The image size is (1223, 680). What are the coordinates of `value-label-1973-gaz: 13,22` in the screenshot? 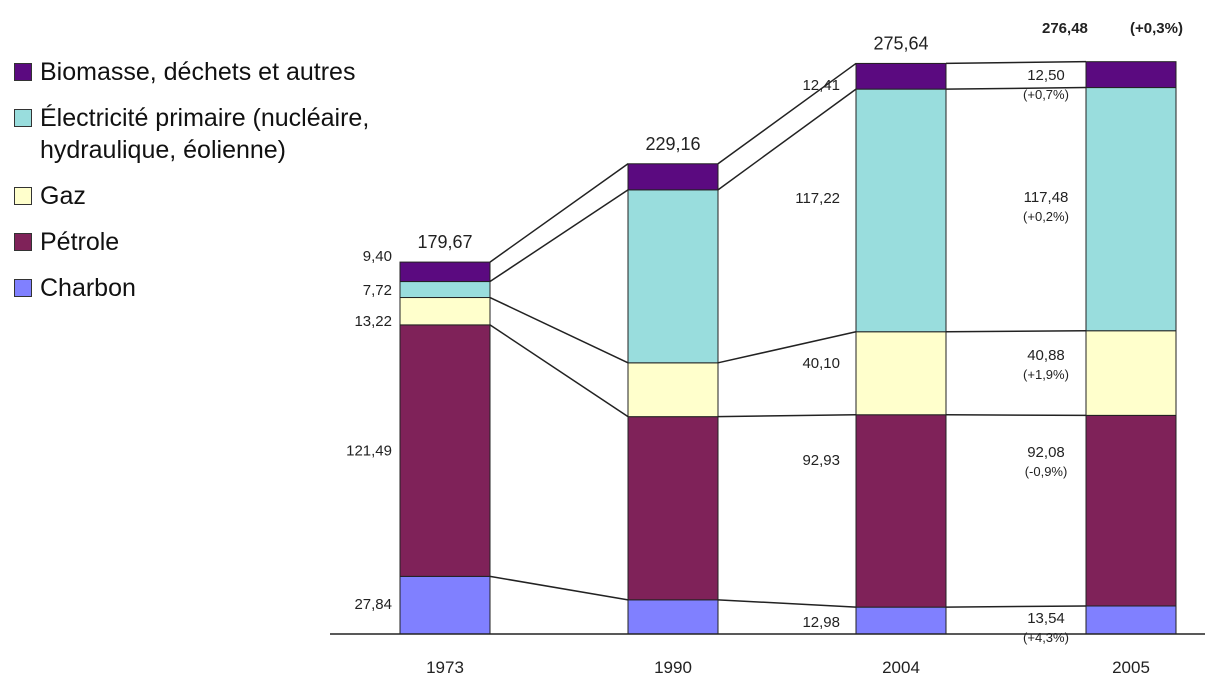 It's located at (373, 321).